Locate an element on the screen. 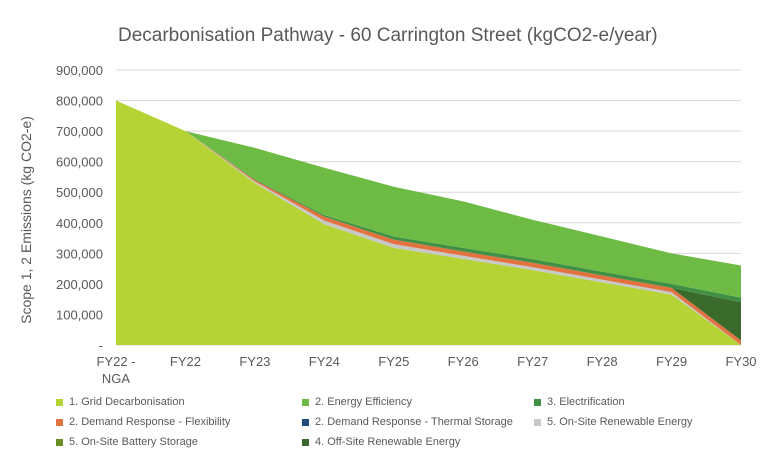 The height and width of the screenshot is (462, 770). x-tick-label: FY22 -NGA is located at coordinates (115, 370).